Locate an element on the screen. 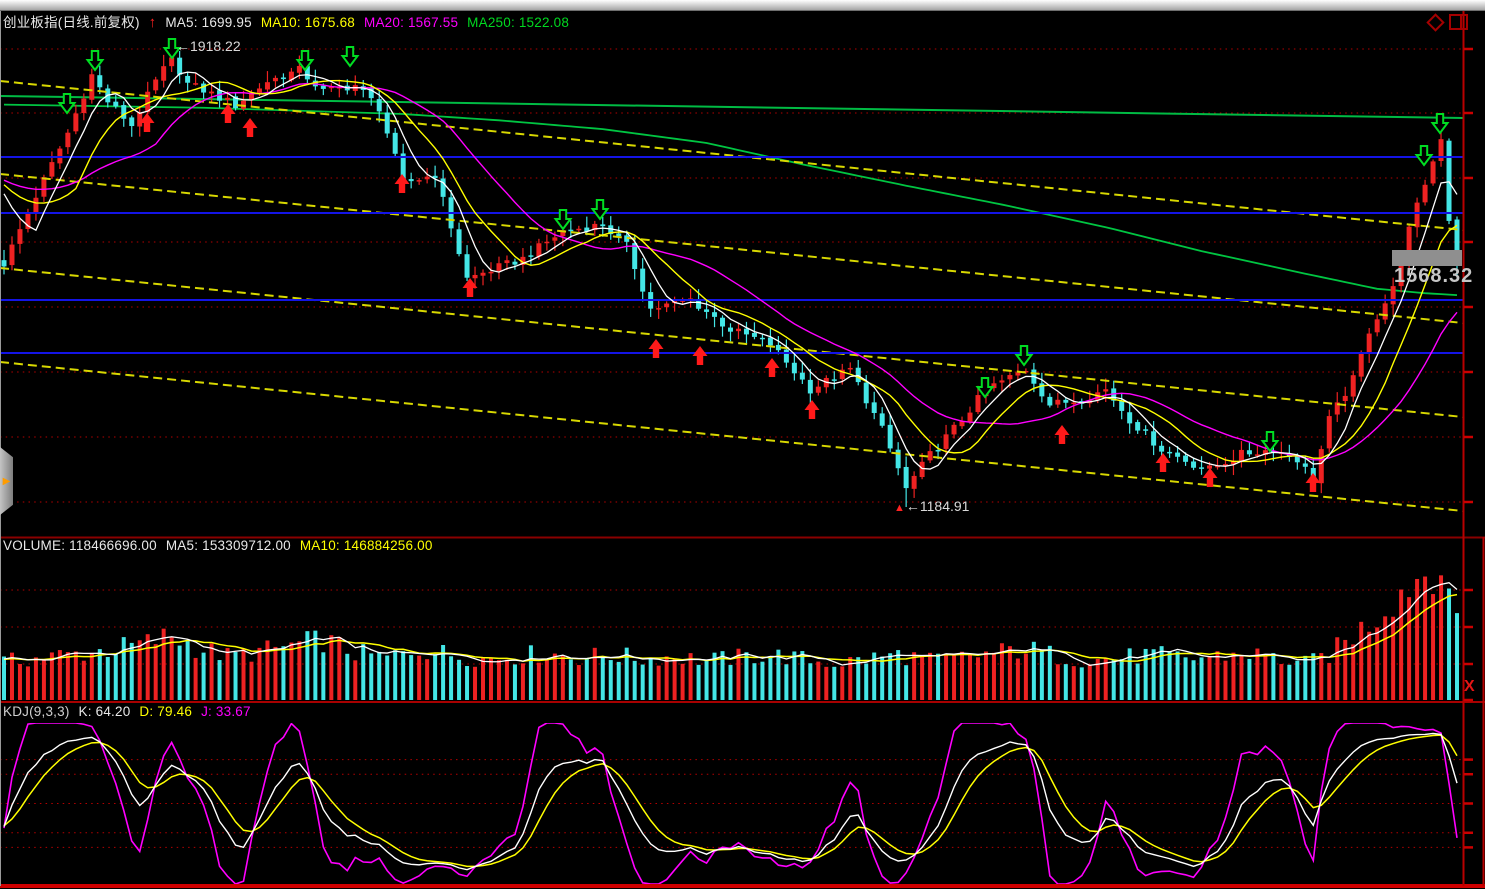 Image resolution: width=1485 pixels, height=889 pixels. chart-corner-toolbar is located at coordinates (1447, 22).